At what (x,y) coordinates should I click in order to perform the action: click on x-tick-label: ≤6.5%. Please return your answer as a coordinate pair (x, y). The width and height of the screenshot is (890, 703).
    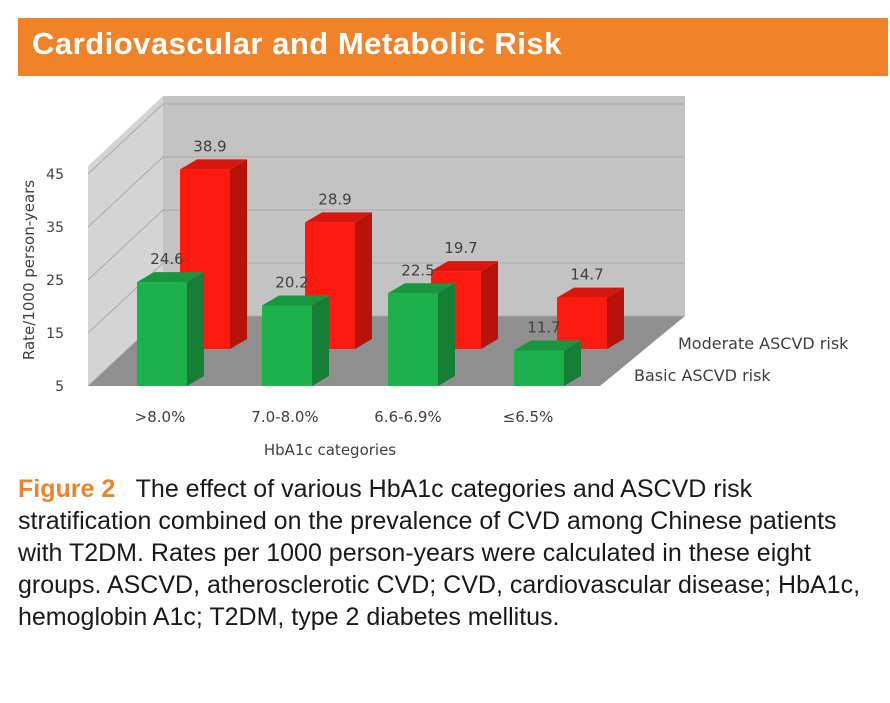
    Looking at the image, I should click on (528, 417).